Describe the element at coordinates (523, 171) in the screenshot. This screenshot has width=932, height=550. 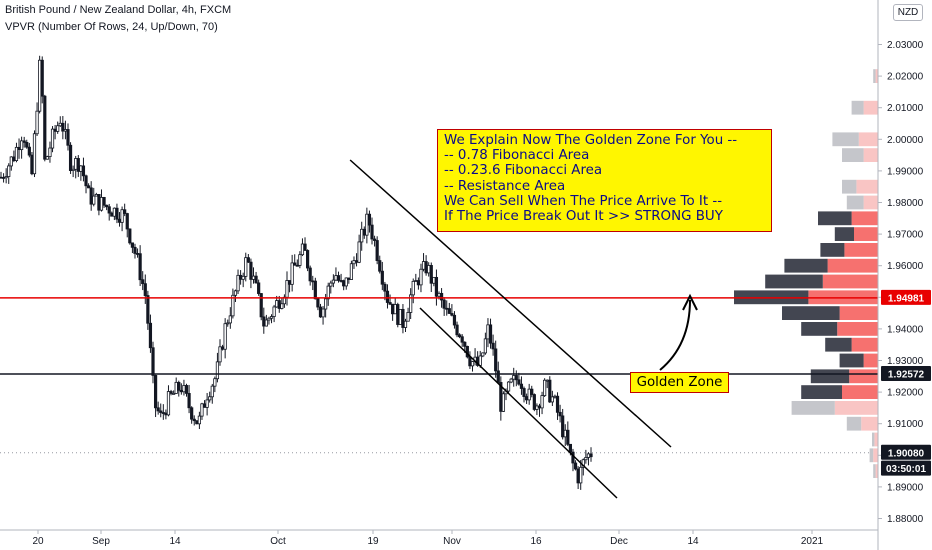
I see `annotation-line: -- 0.23.6 Fibonacci Area` at that location.